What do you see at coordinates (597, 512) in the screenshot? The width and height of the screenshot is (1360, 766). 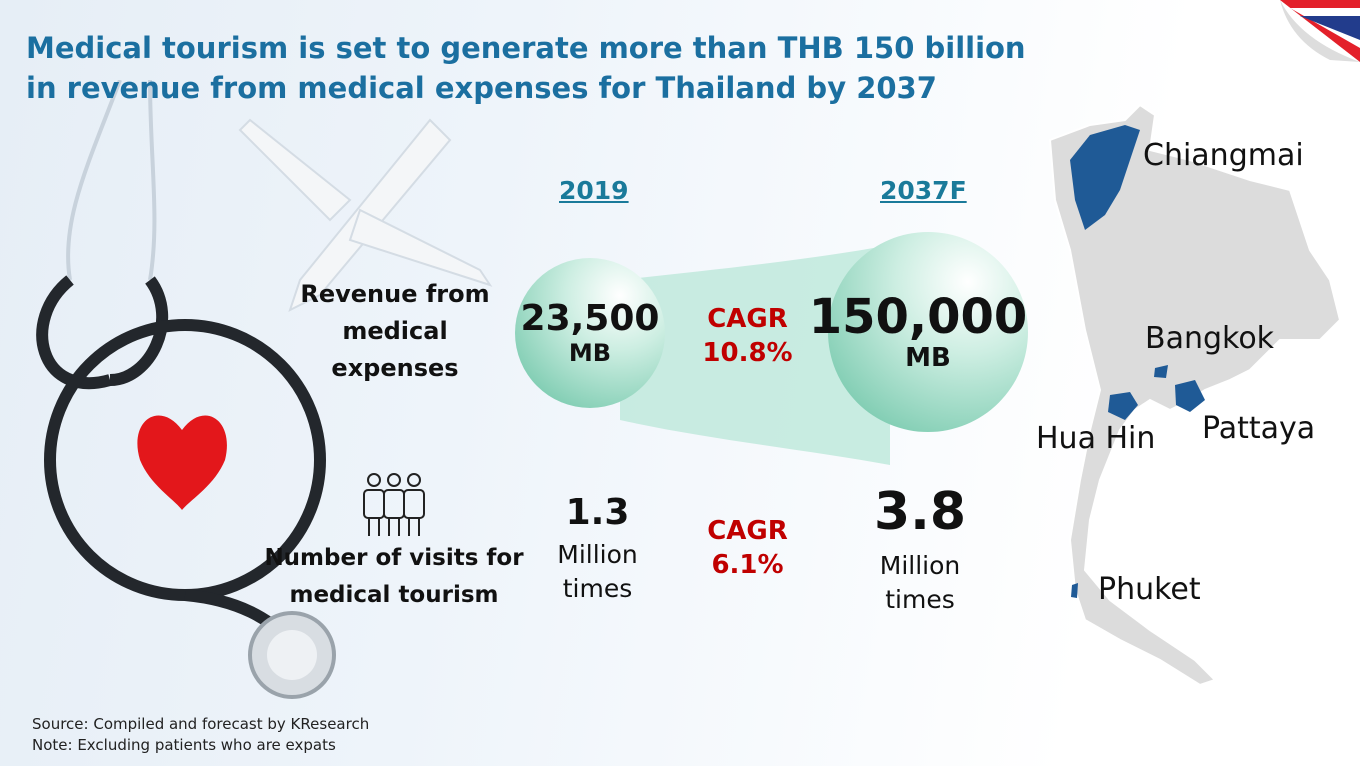 I see `visits-2019-value: 1.3` at bounding box center [597, 512].